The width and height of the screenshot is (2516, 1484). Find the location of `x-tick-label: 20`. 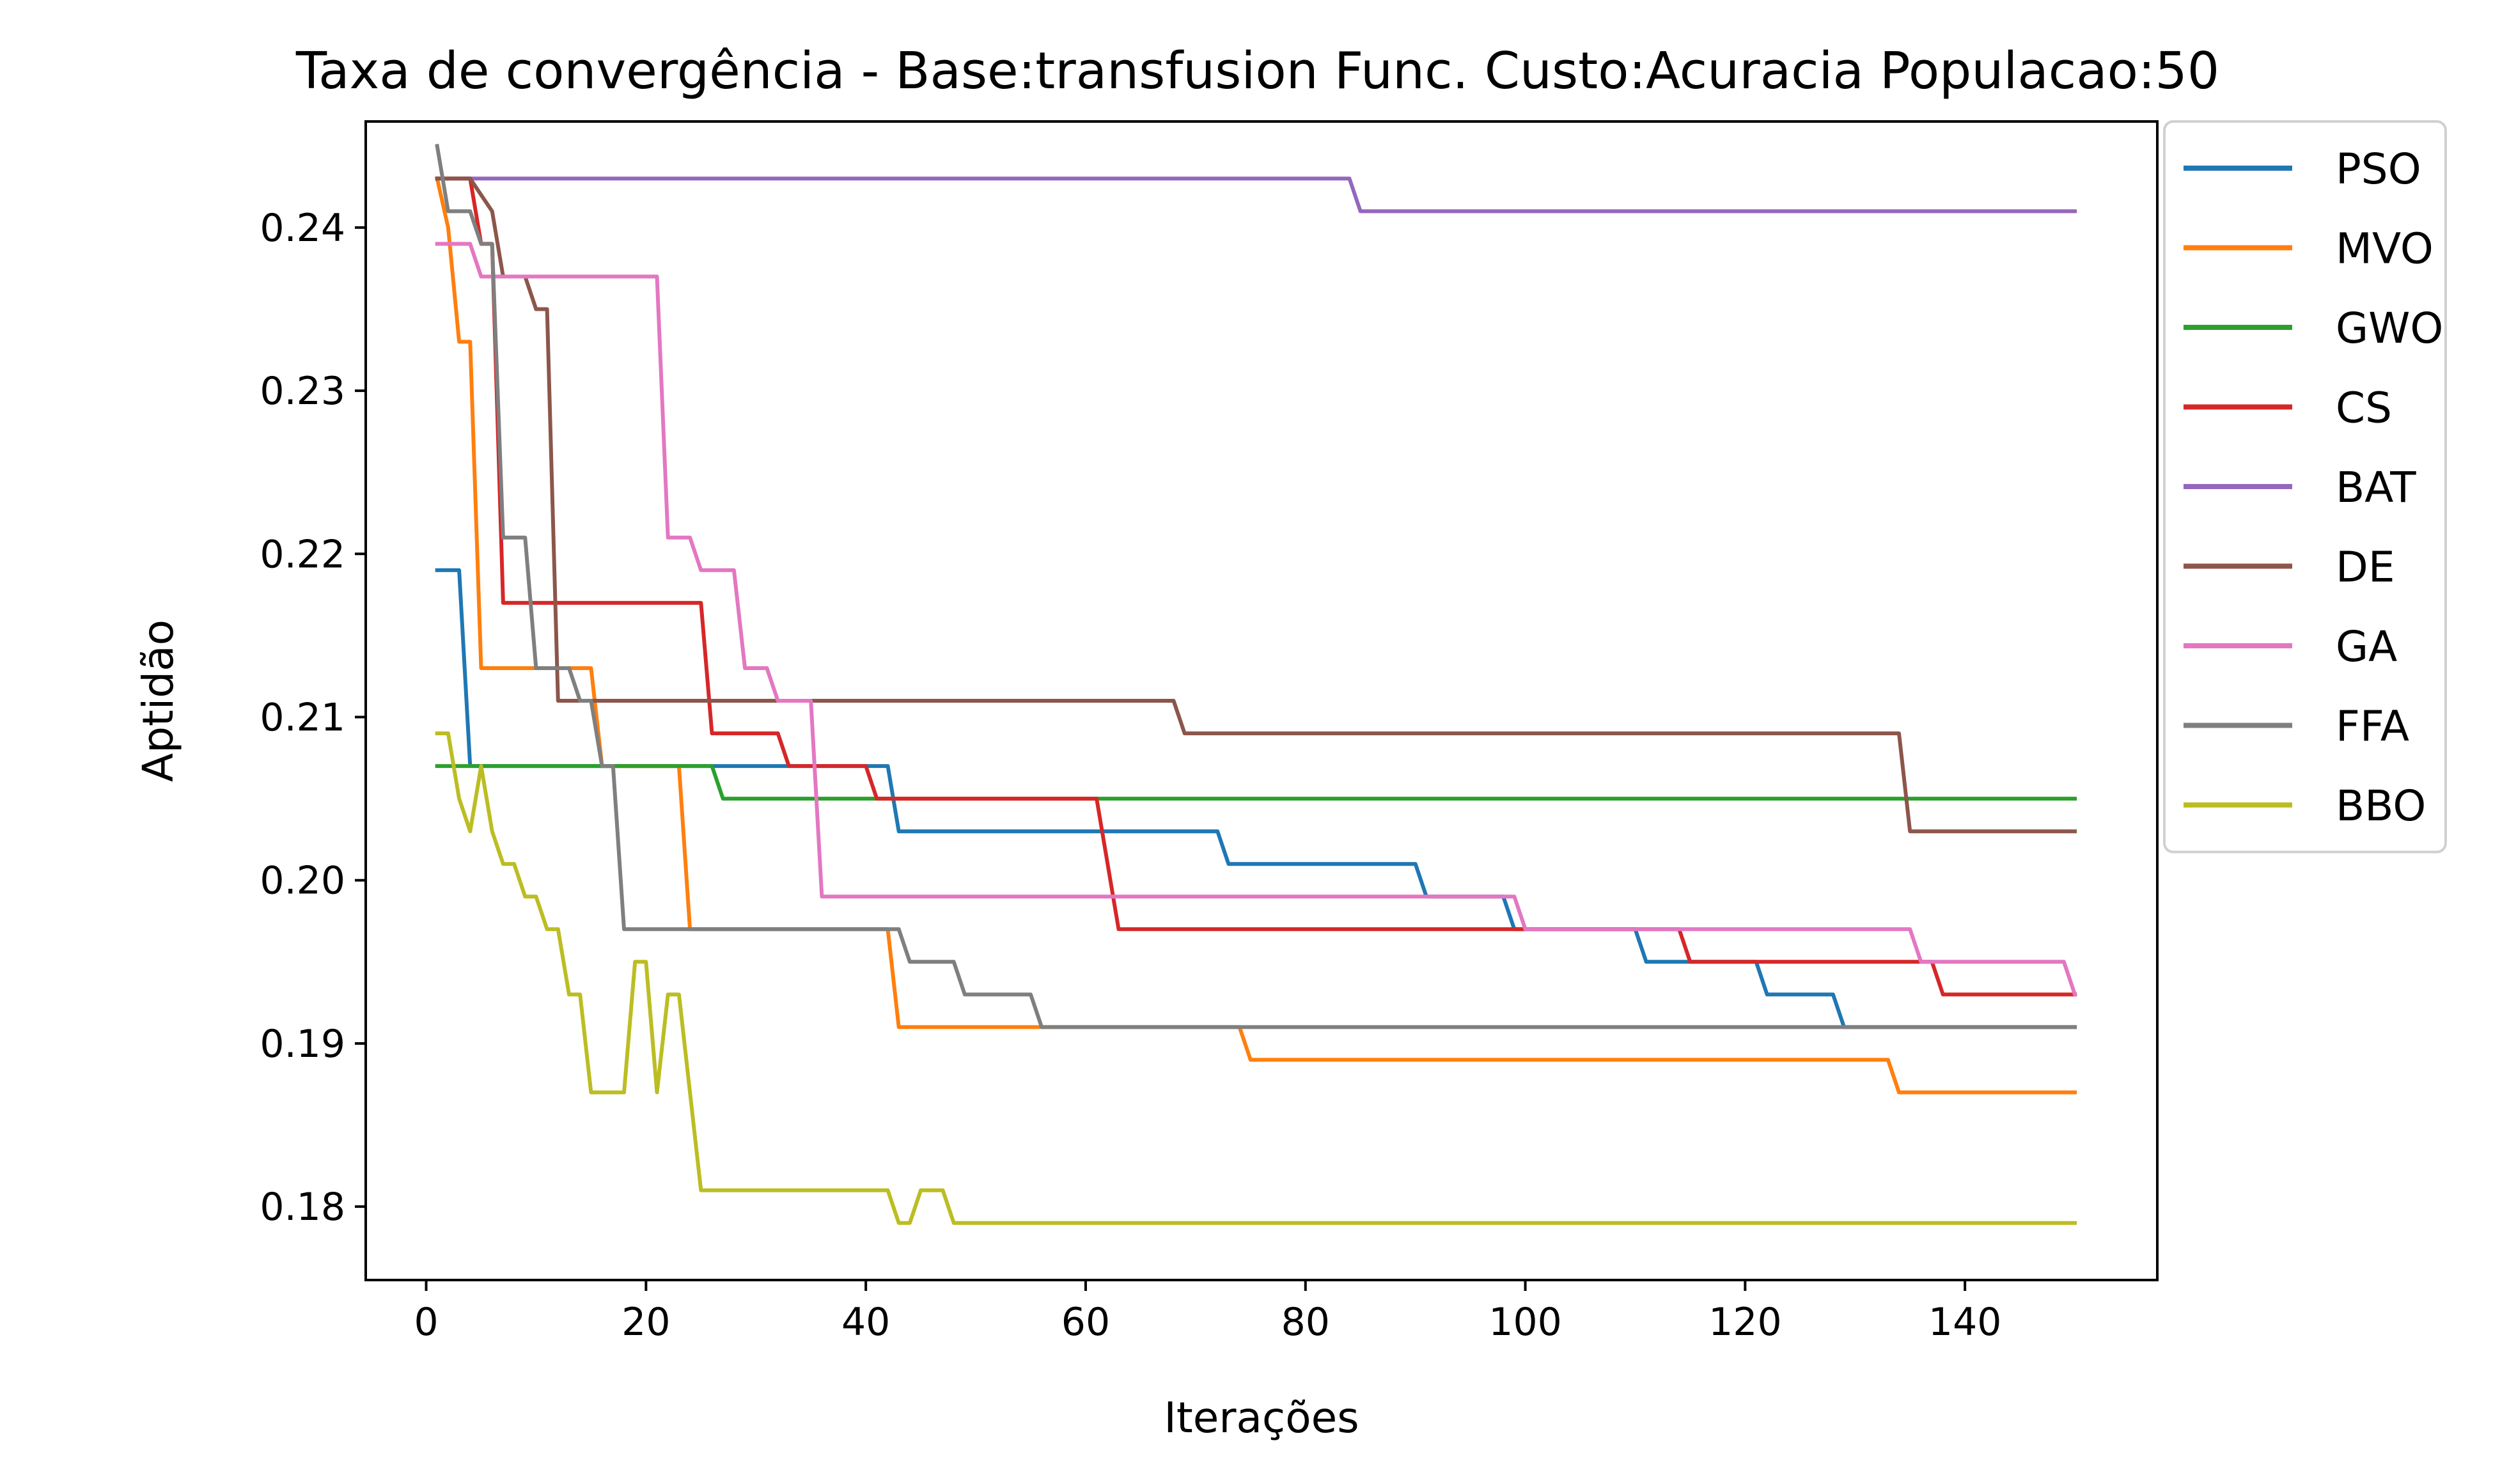

x-tick-label: 20 is located at coordinates (645, 1322).